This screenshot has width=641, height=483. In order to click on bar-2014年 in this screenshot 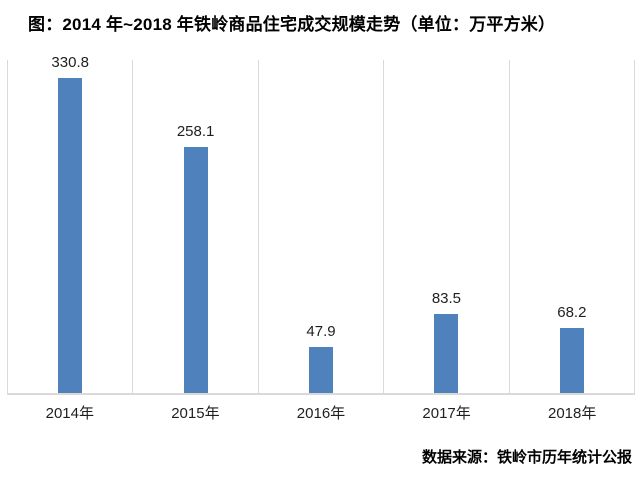, I will do `click(70, 235)`.